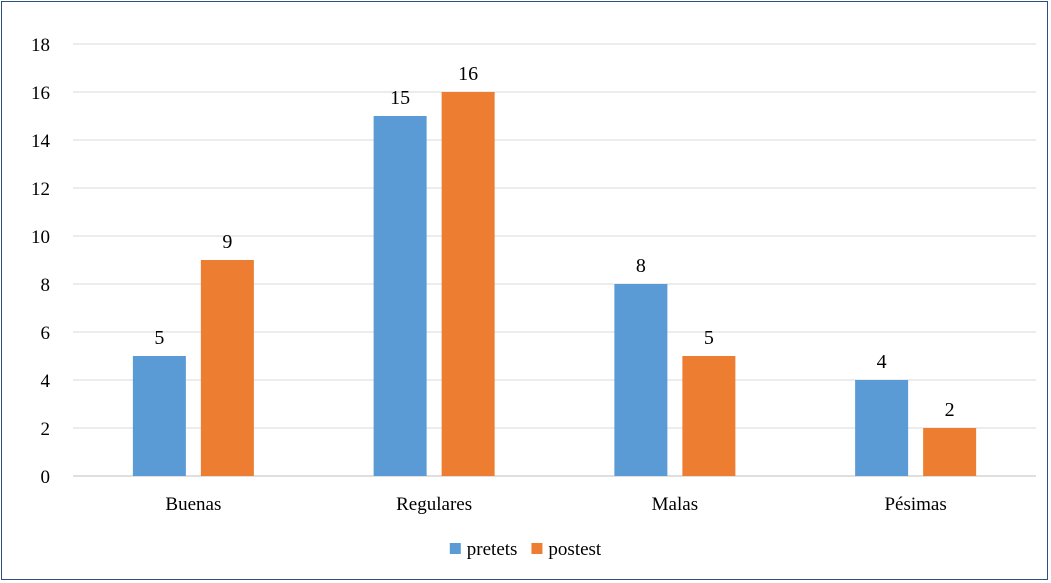 The height and width of the screenshot is (583, 1051). I want to click on legend: pretets postest, so click(525, 549).